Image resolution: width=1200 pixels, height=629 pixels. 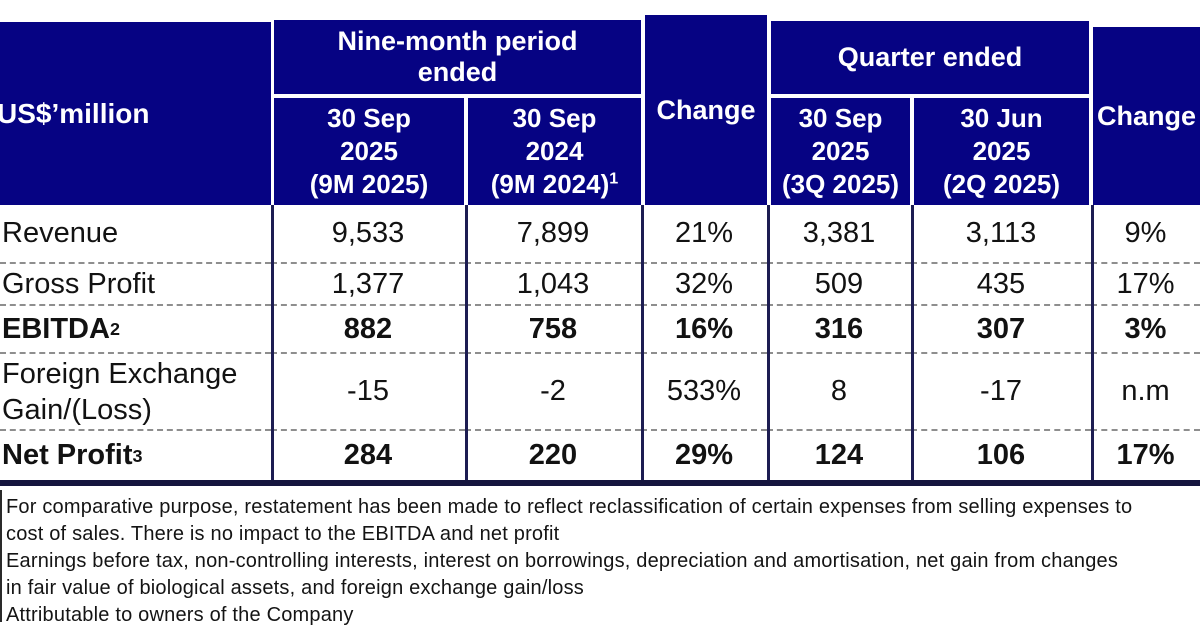 I want to click on value-cell-net-profit-9m-2024: 220, so click(x=553, y=454).